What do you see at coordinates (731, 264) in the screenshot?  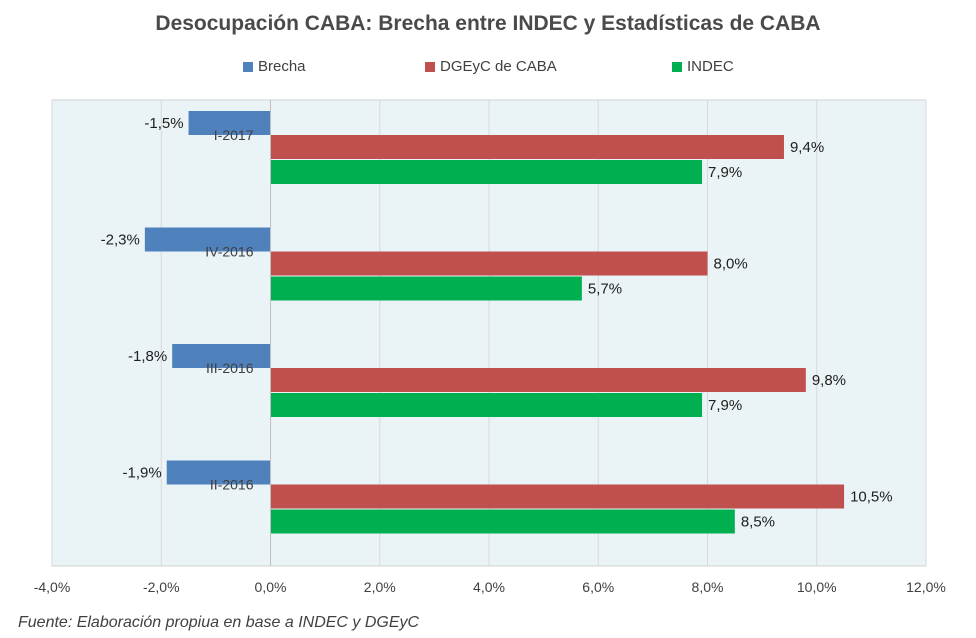 I see `data-label: 8,0%` at bounding box center [731, 264].